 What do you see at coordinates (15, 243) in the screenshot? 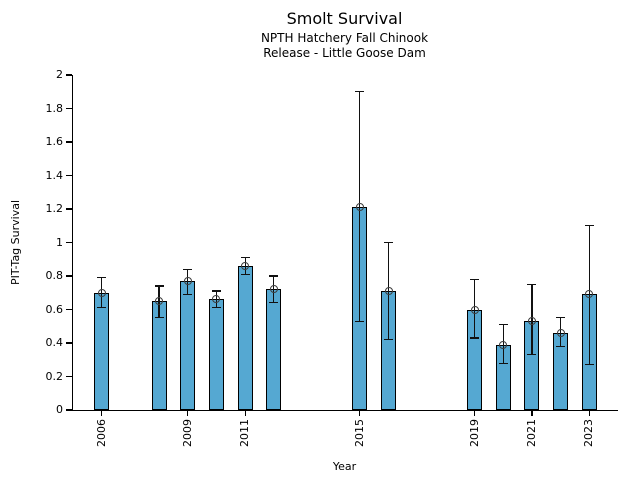
I see `y-axis-label: PIT-Tag Survival` at bounding box center [15, 243].